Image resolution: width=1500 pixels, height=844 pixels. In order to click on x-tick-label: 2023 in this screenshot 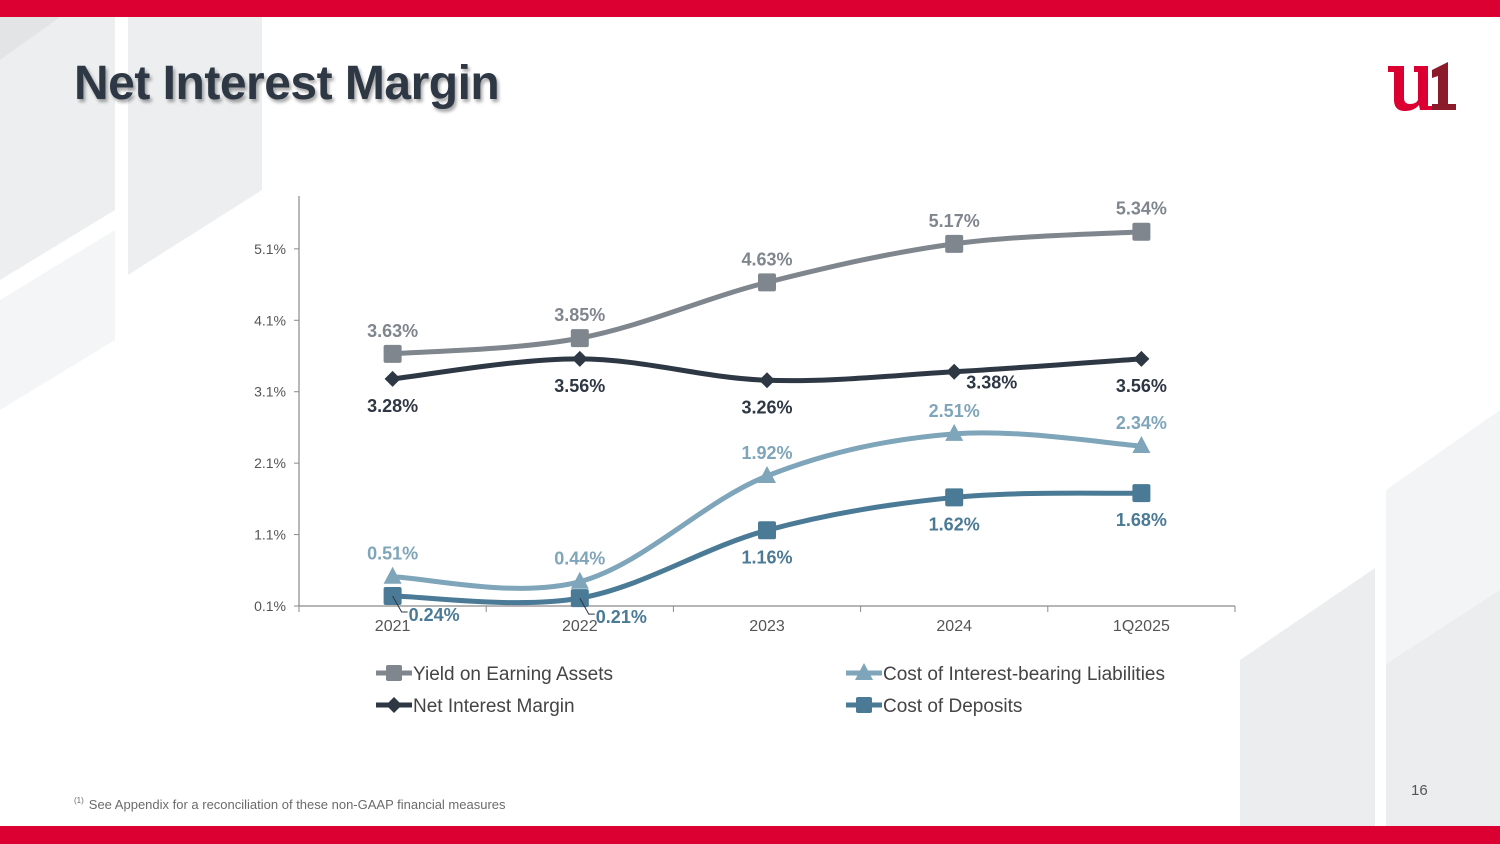, I will do `click(767, 626)`.